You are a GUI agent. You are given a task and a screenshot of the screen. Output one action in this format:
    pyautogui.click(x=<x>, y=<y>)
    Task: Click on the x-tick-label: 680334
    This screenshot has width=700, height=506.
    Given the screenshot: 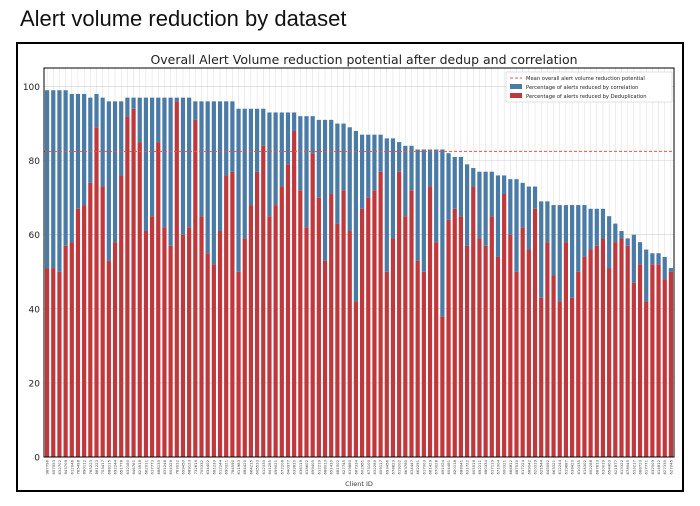 What is the action you would take?
    pyautogui.click(x=485, y=466)
    